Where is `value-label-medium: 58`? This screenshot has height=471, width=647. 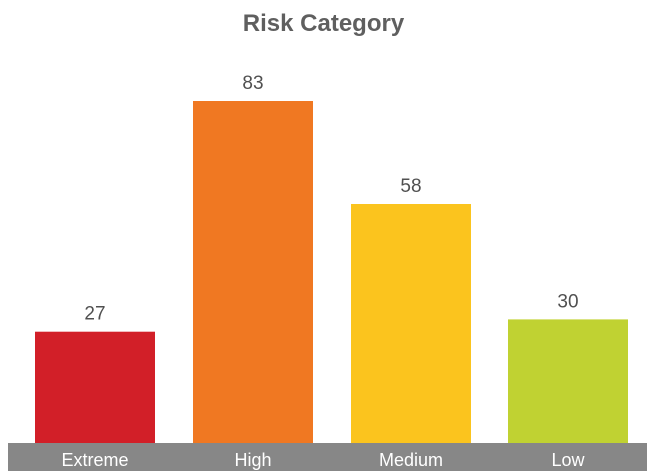
value-label-medium: 58 is located at coordinates (410, 186).